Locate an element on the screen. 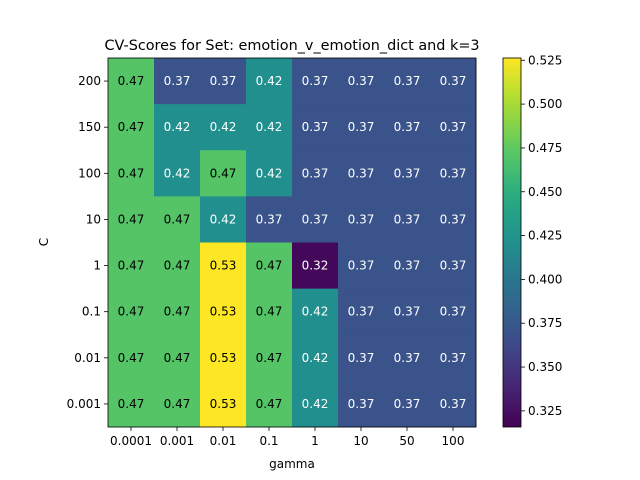 The width and height of the screenshot is (640, 480). colorbar-tick-label: 0.350 is located at coordinates (545, 367).